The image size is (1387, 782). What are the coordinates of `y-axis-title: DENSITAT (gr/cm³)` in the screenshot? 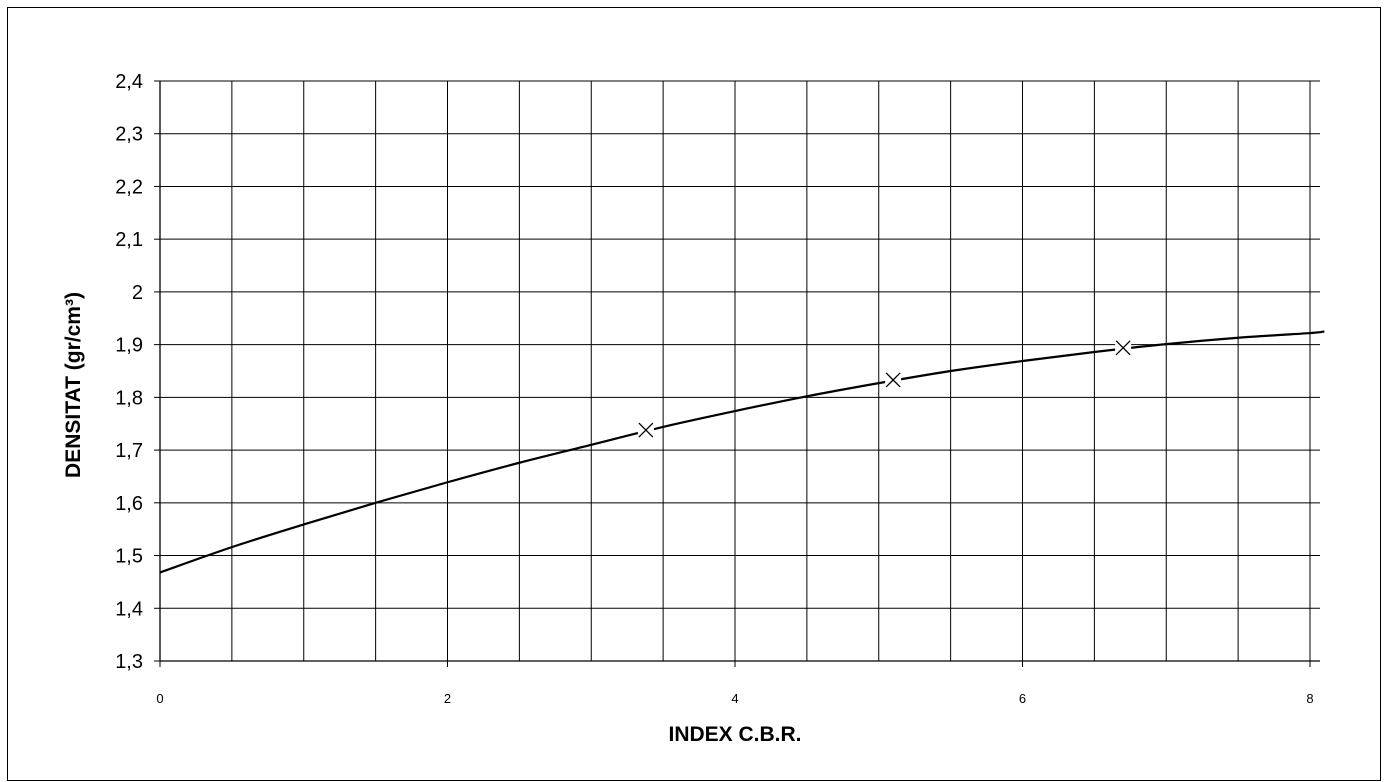 It's located at (73, 385).